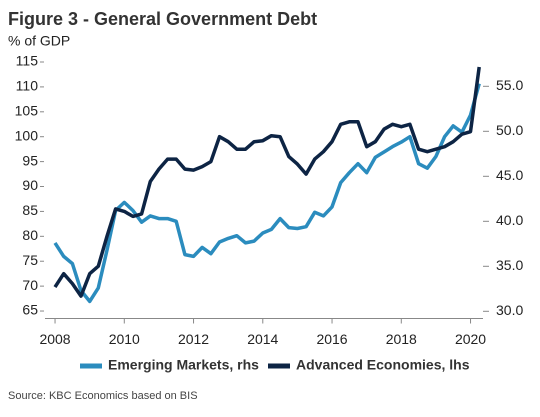 The width and height of the screenshot is (540, 417). Describe the element at coordinates (30, 160) in the screenshot. I see `y-tick-label: 95` at that location.